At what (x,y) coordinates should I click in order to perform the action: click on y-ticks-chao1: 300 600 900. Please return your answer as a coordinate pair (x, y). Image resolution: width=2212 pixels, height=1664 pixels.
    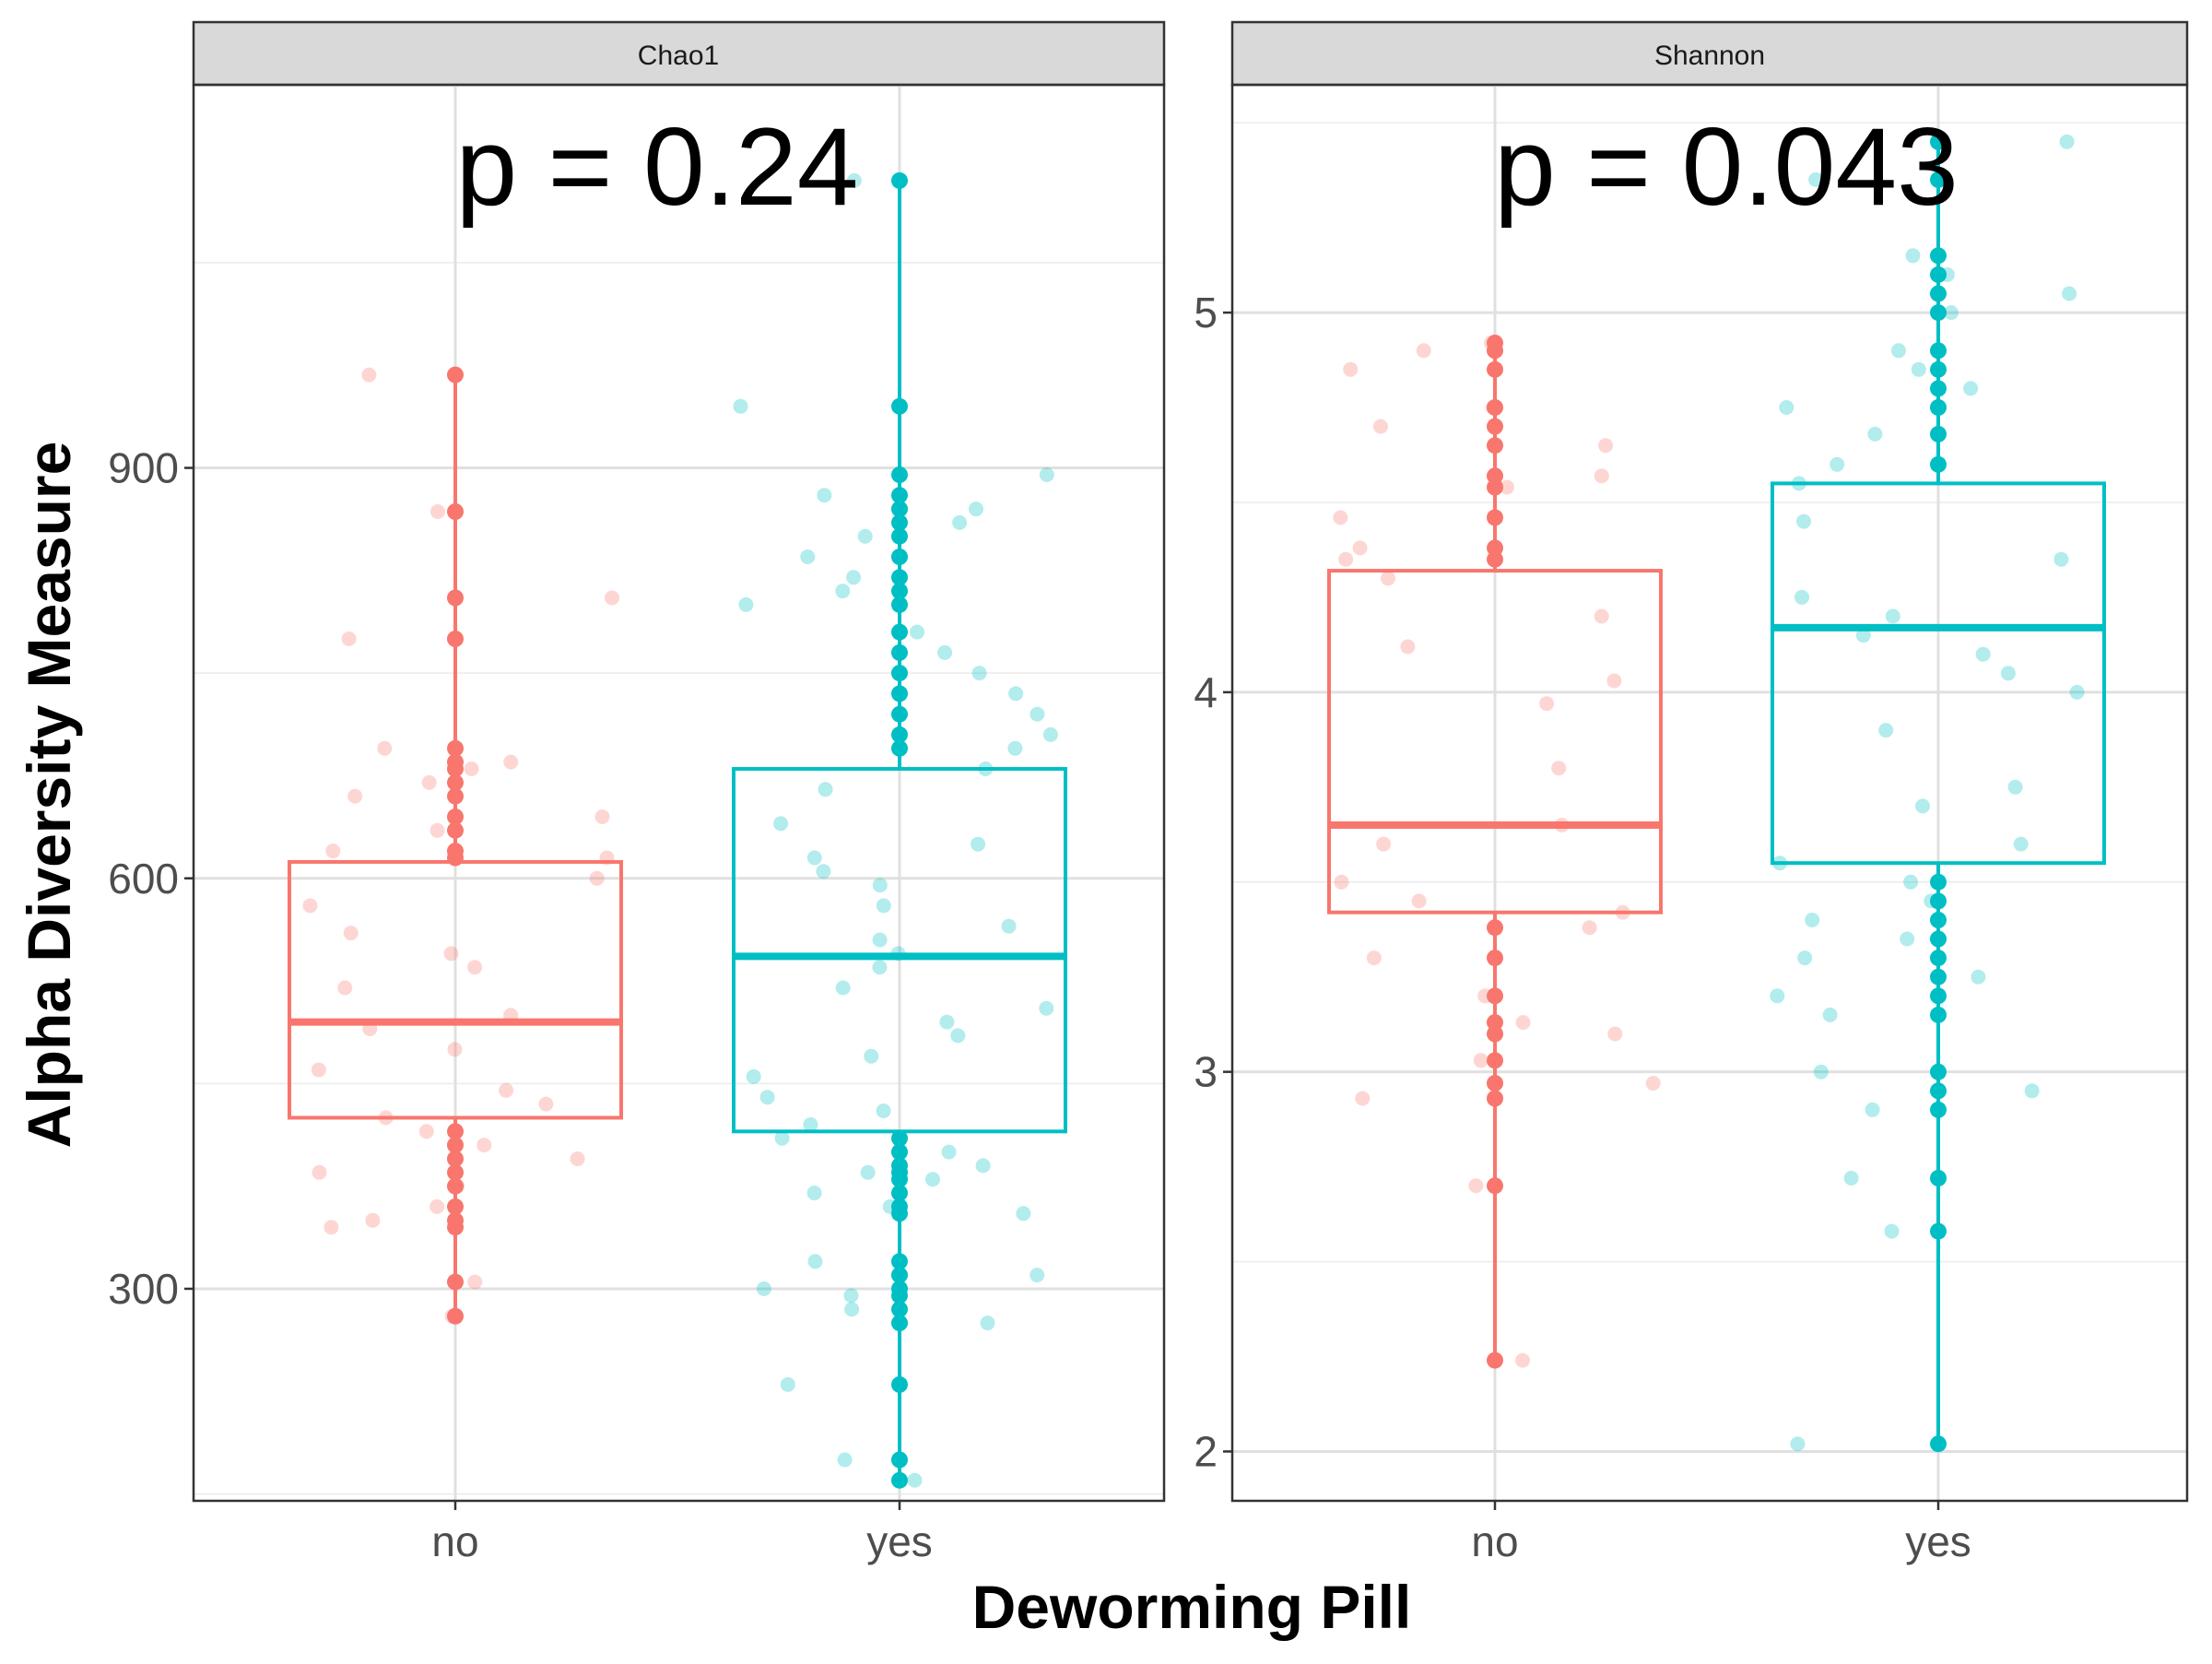
    Looking at the image, I should click on (151, 878).